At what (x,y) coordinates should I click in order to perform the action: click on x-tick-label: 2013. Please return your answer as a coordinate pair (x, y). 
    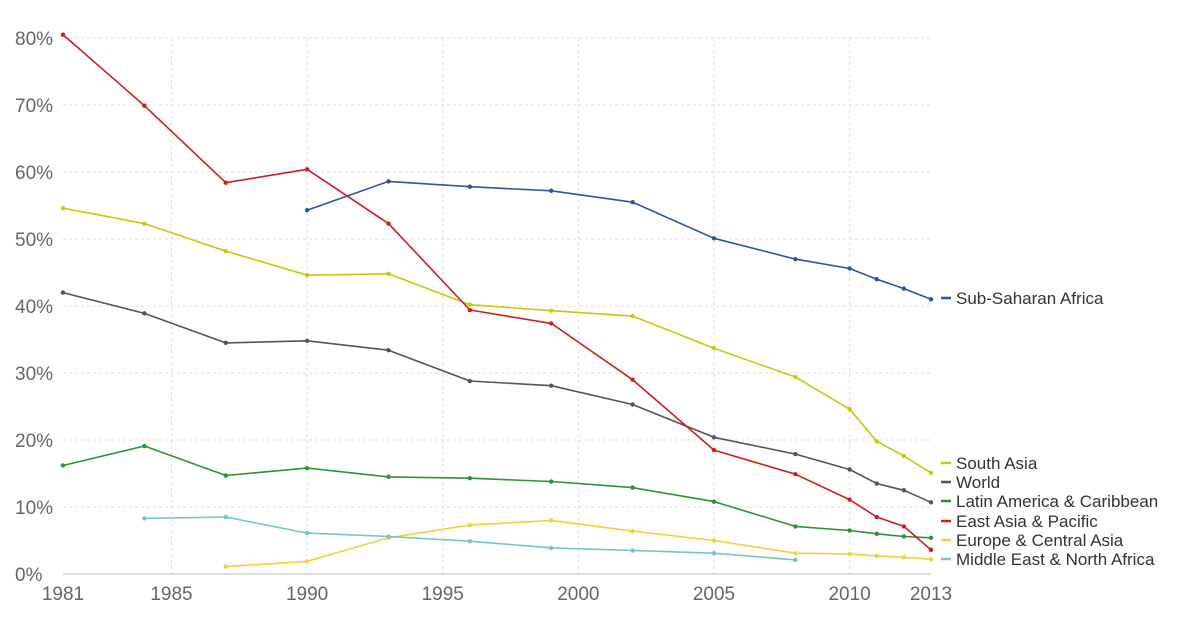
    Looking at the image, I should click on (931, 594).